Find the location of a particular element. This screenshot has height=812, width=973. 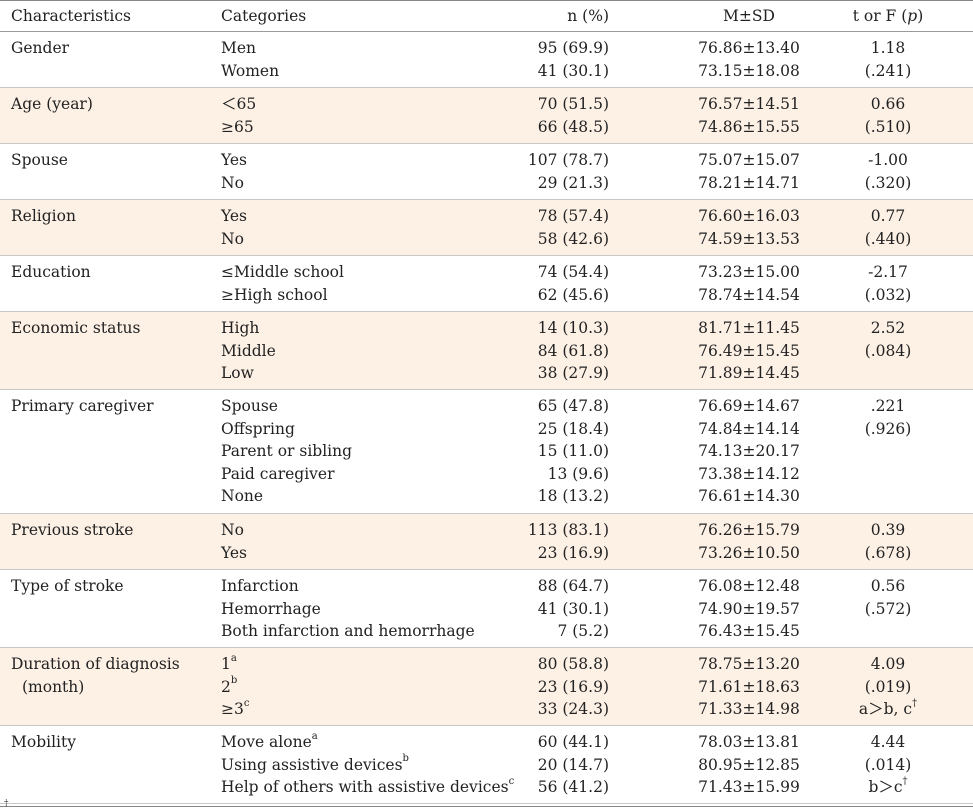

category-cell: Paid caregiver is located at coordinates (278, 474).